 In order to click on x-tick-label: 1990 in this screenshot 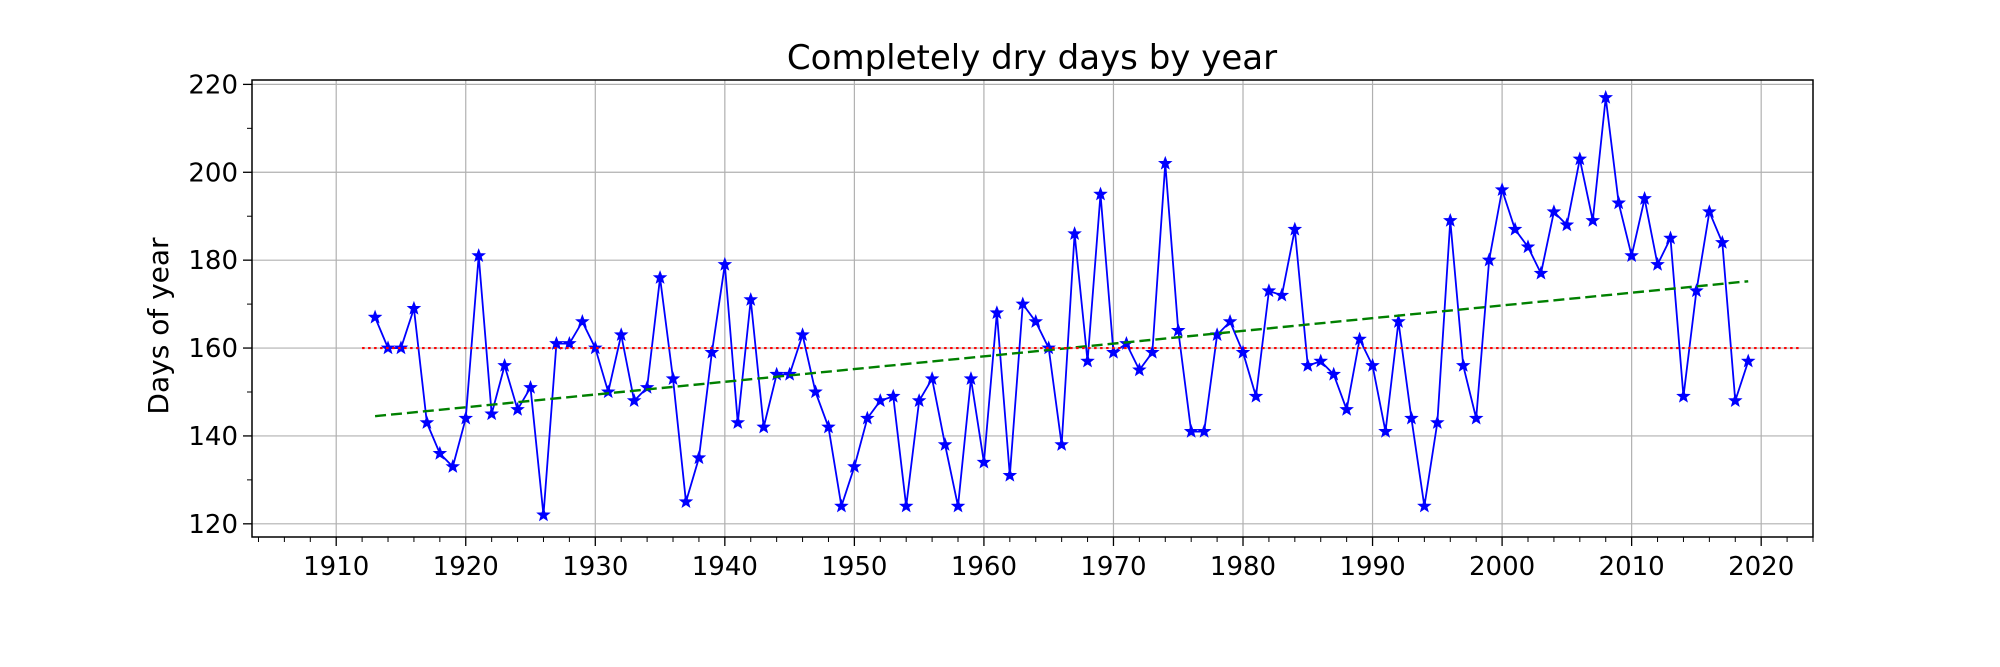, I will do `click(1372, 567)`.